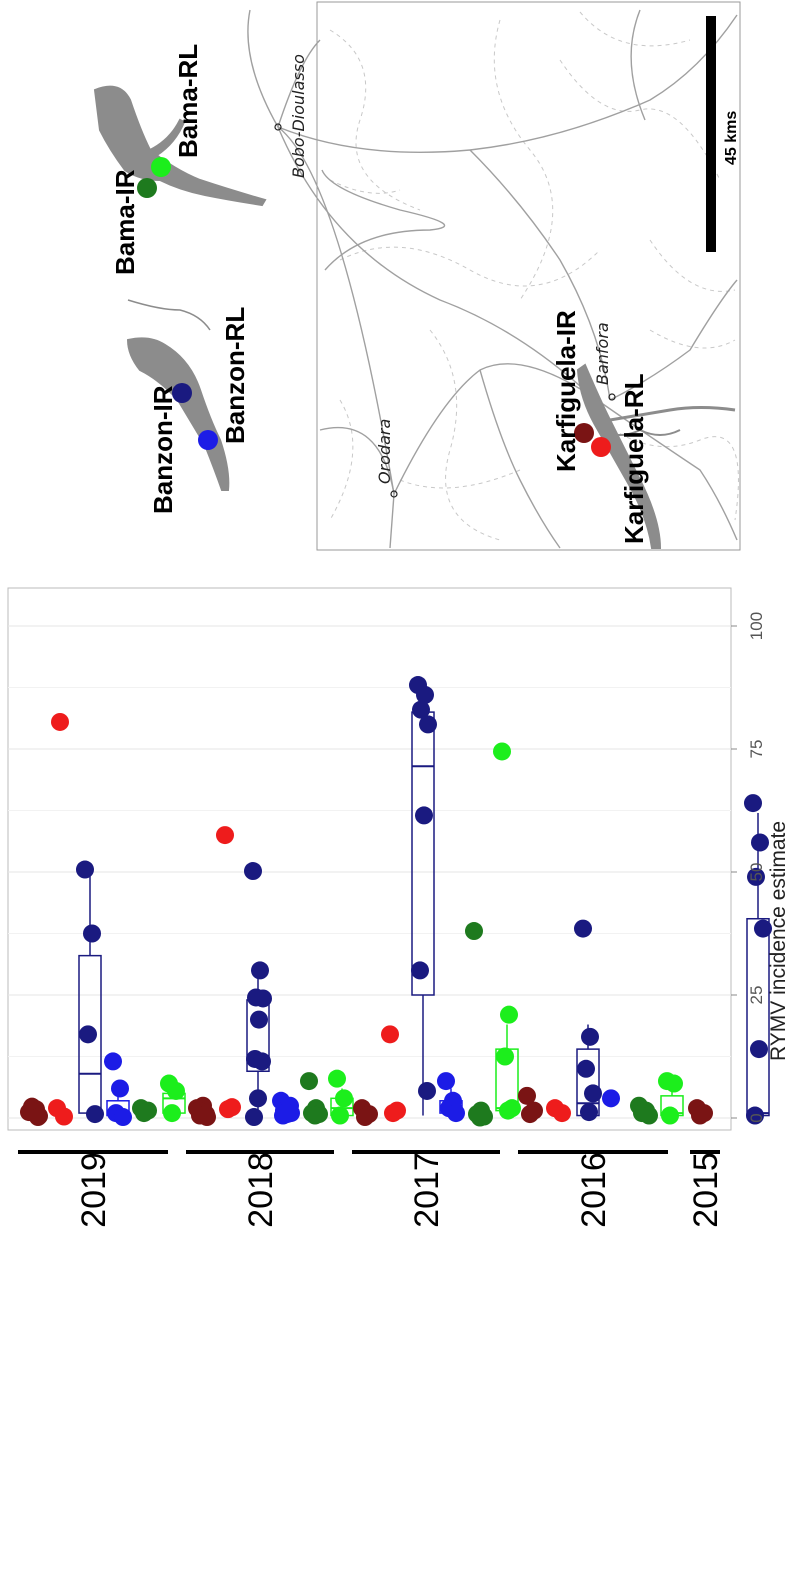 This screenshot has width=800, height=1572. What do you see at coordinates (298, 116) in the screenshot?
I see `town-label-bobo: Bobo-Dioulasso` at bounding box center [298, 116].